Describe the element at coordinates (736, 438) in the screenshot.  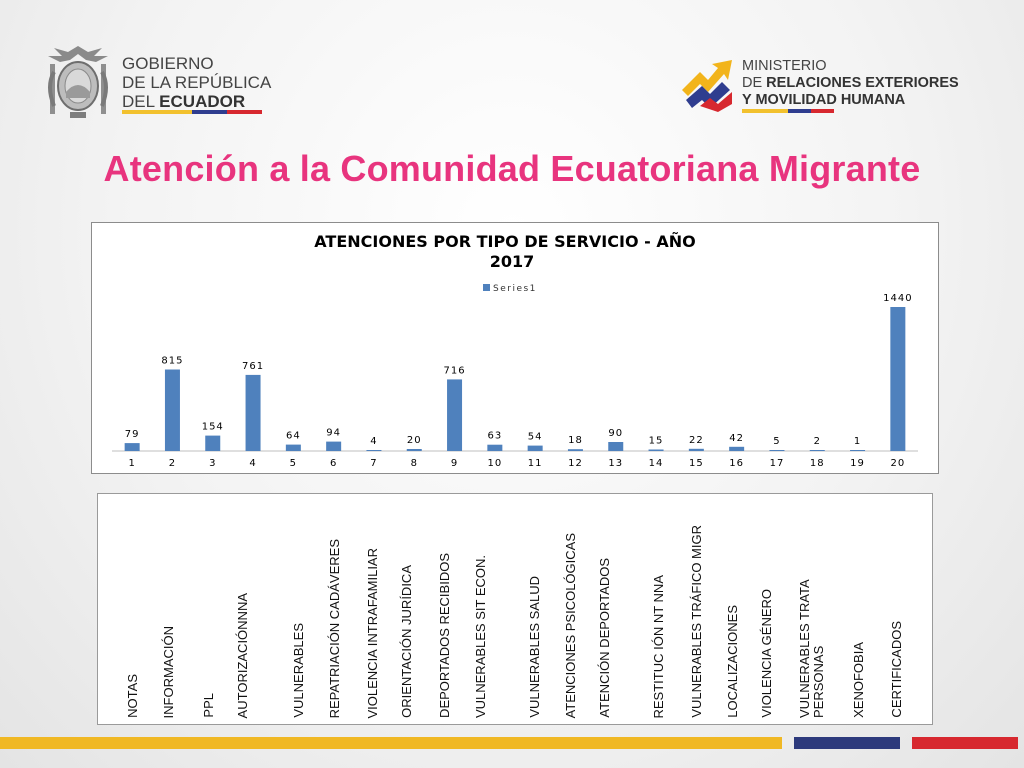
I see `value-label-16: 42` at that location.